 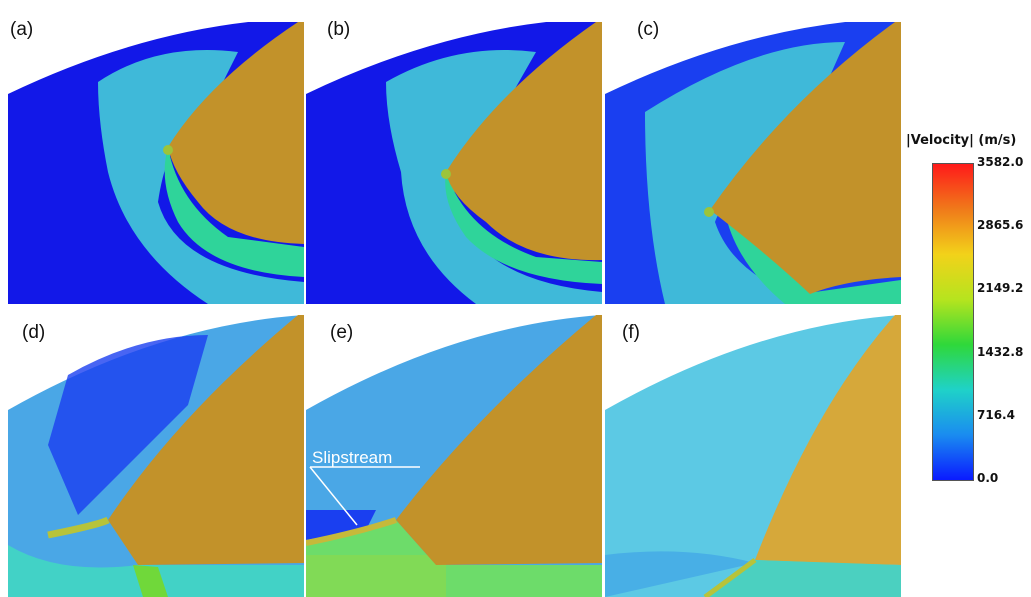 I want to click on panel-c-label: (c), so click(x=648, y=29).